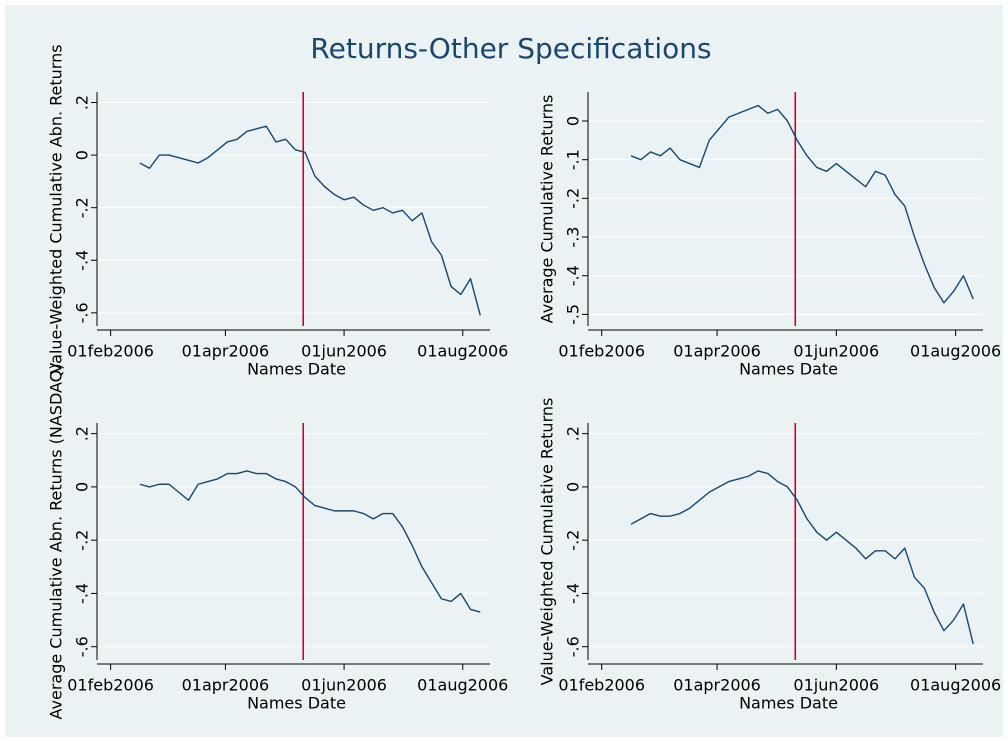  What do you see at coordinates (510, 48) in the screenshot?
I see `figure-title: Returns-Other Specifications` at bounding box center [510, 48].